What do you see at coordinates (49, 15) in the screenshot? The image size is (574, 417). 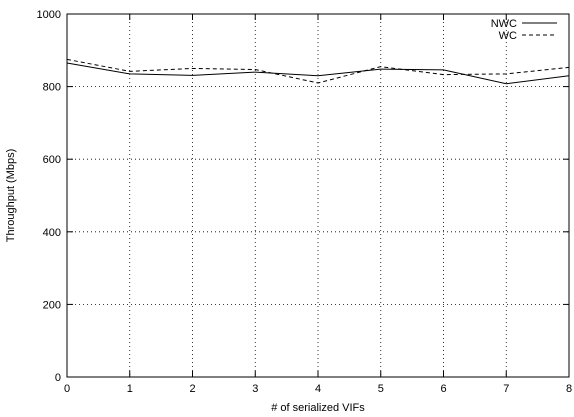 I see `y-tick-label: 1000` at bounding box center [49, 15].